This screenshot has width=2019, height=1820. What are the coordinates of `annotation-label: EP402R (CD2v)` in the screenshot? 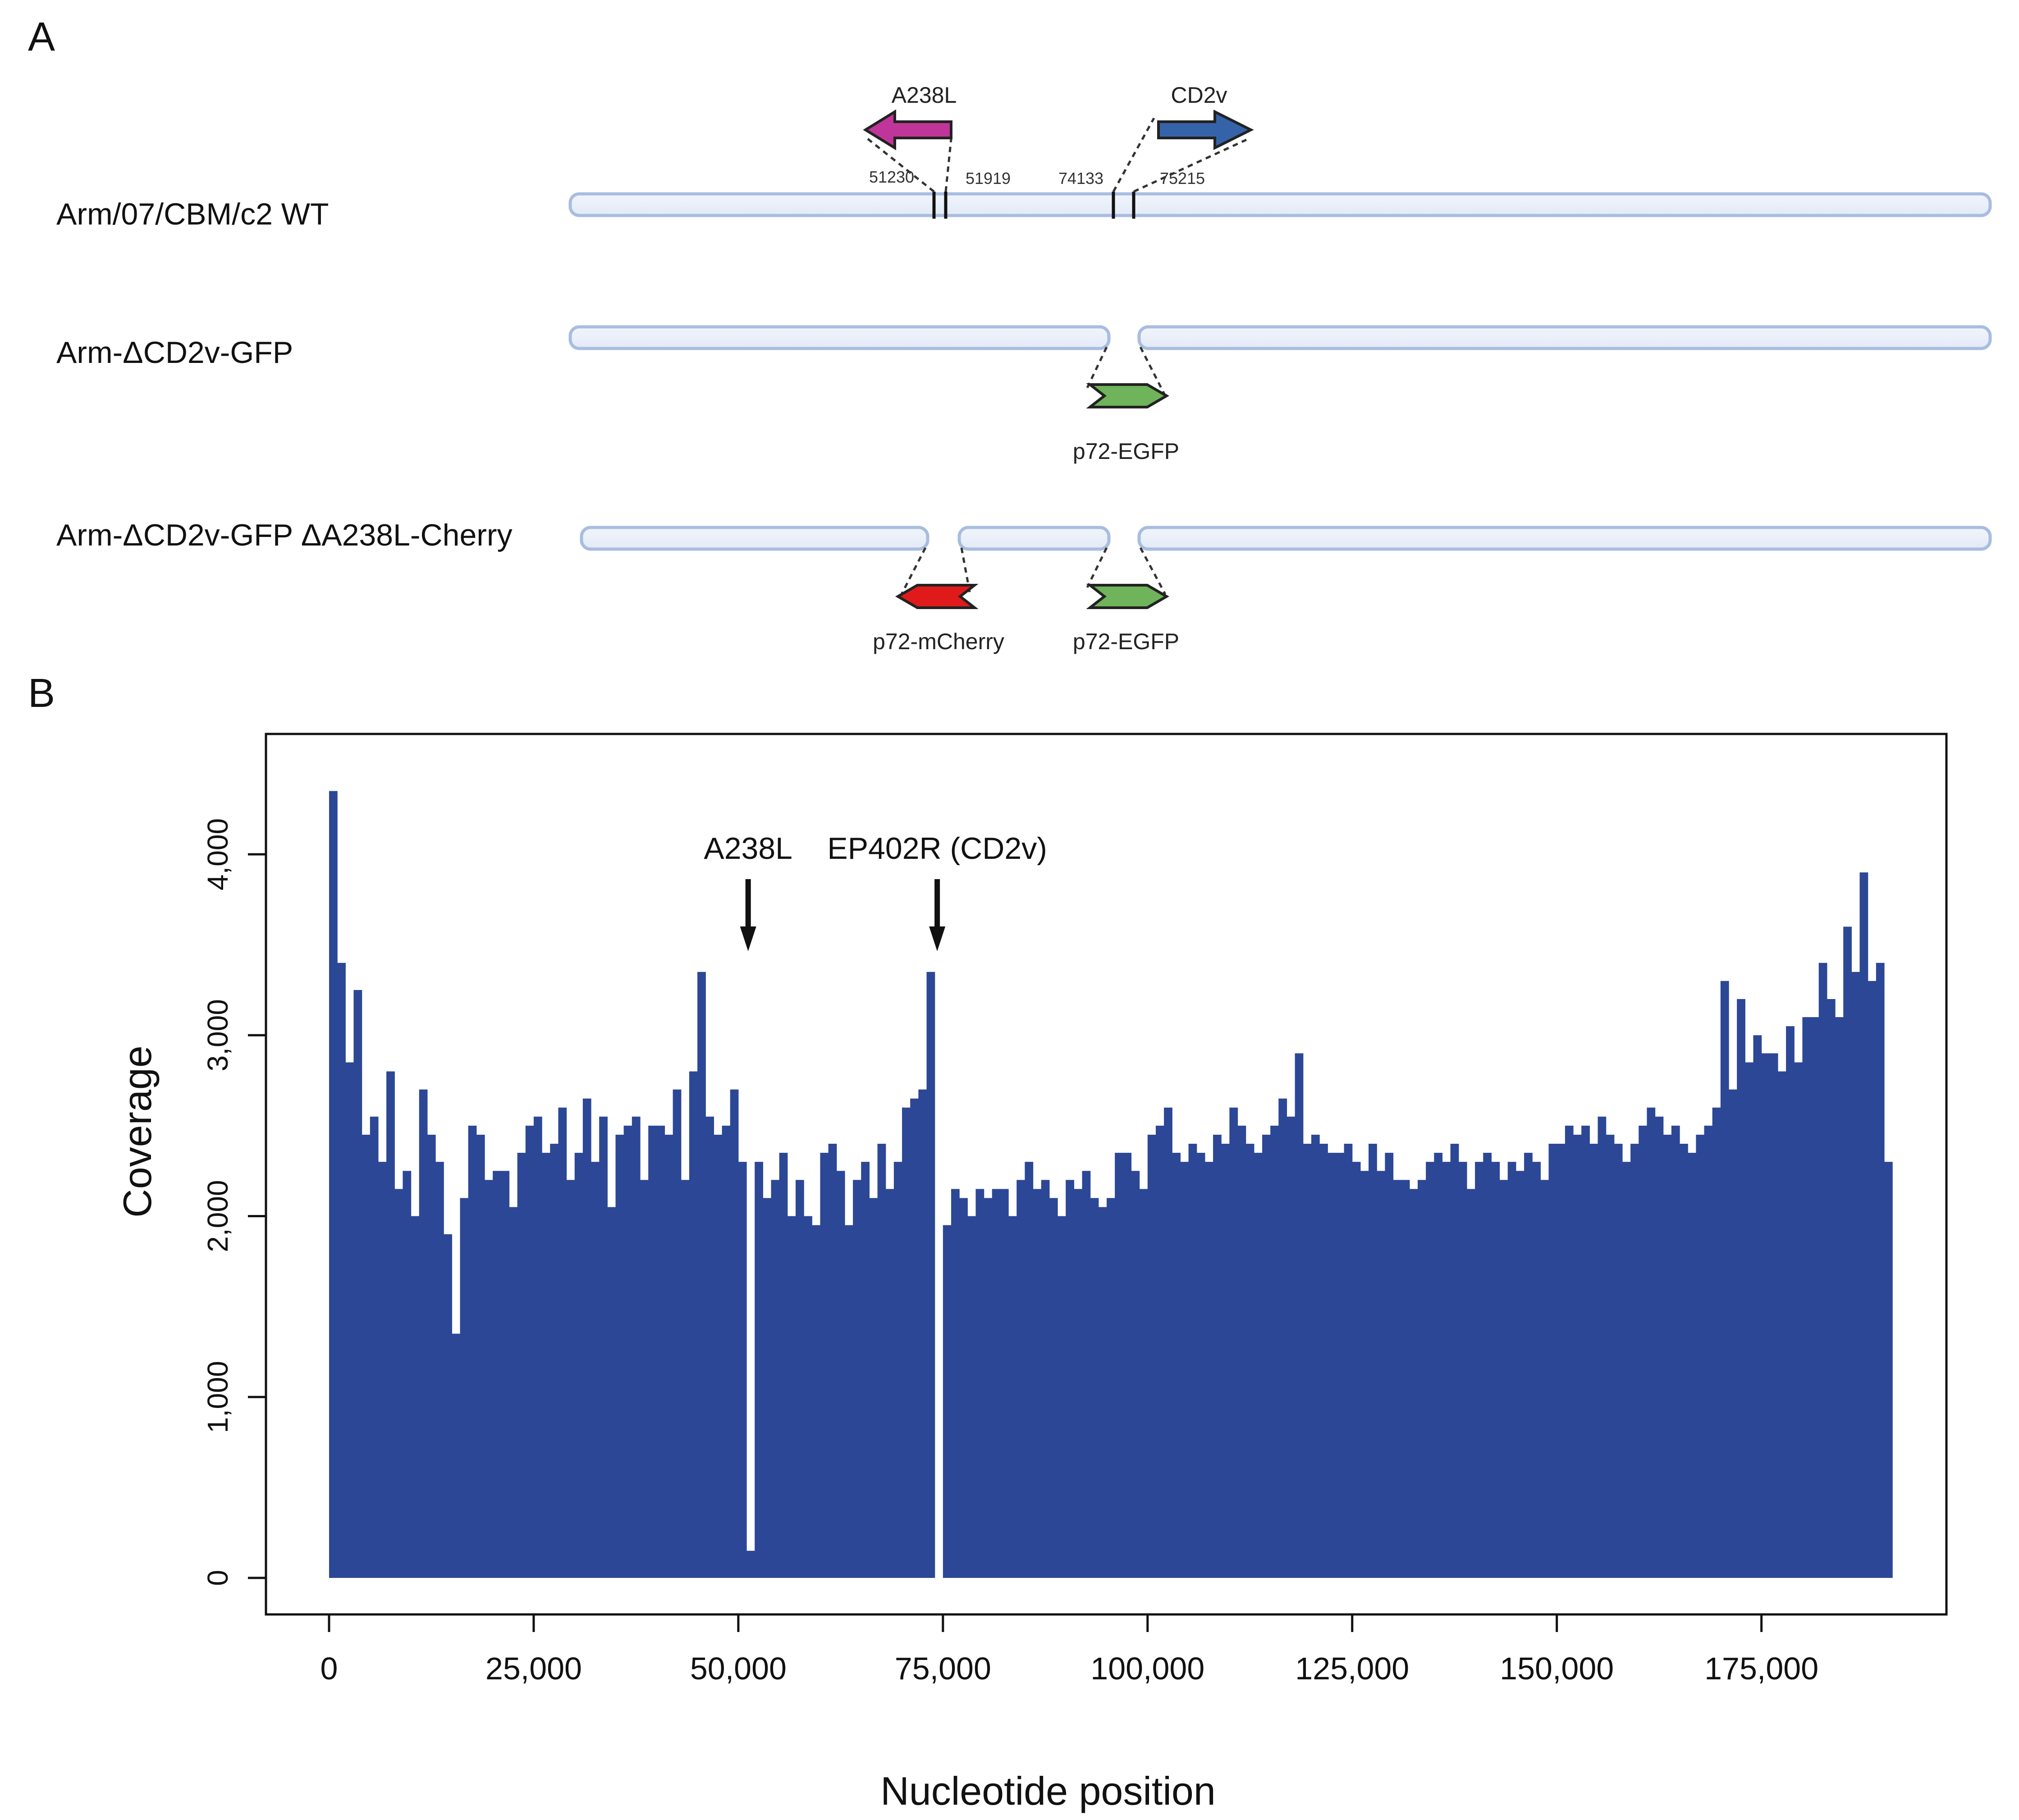 It's located at (937, 849).